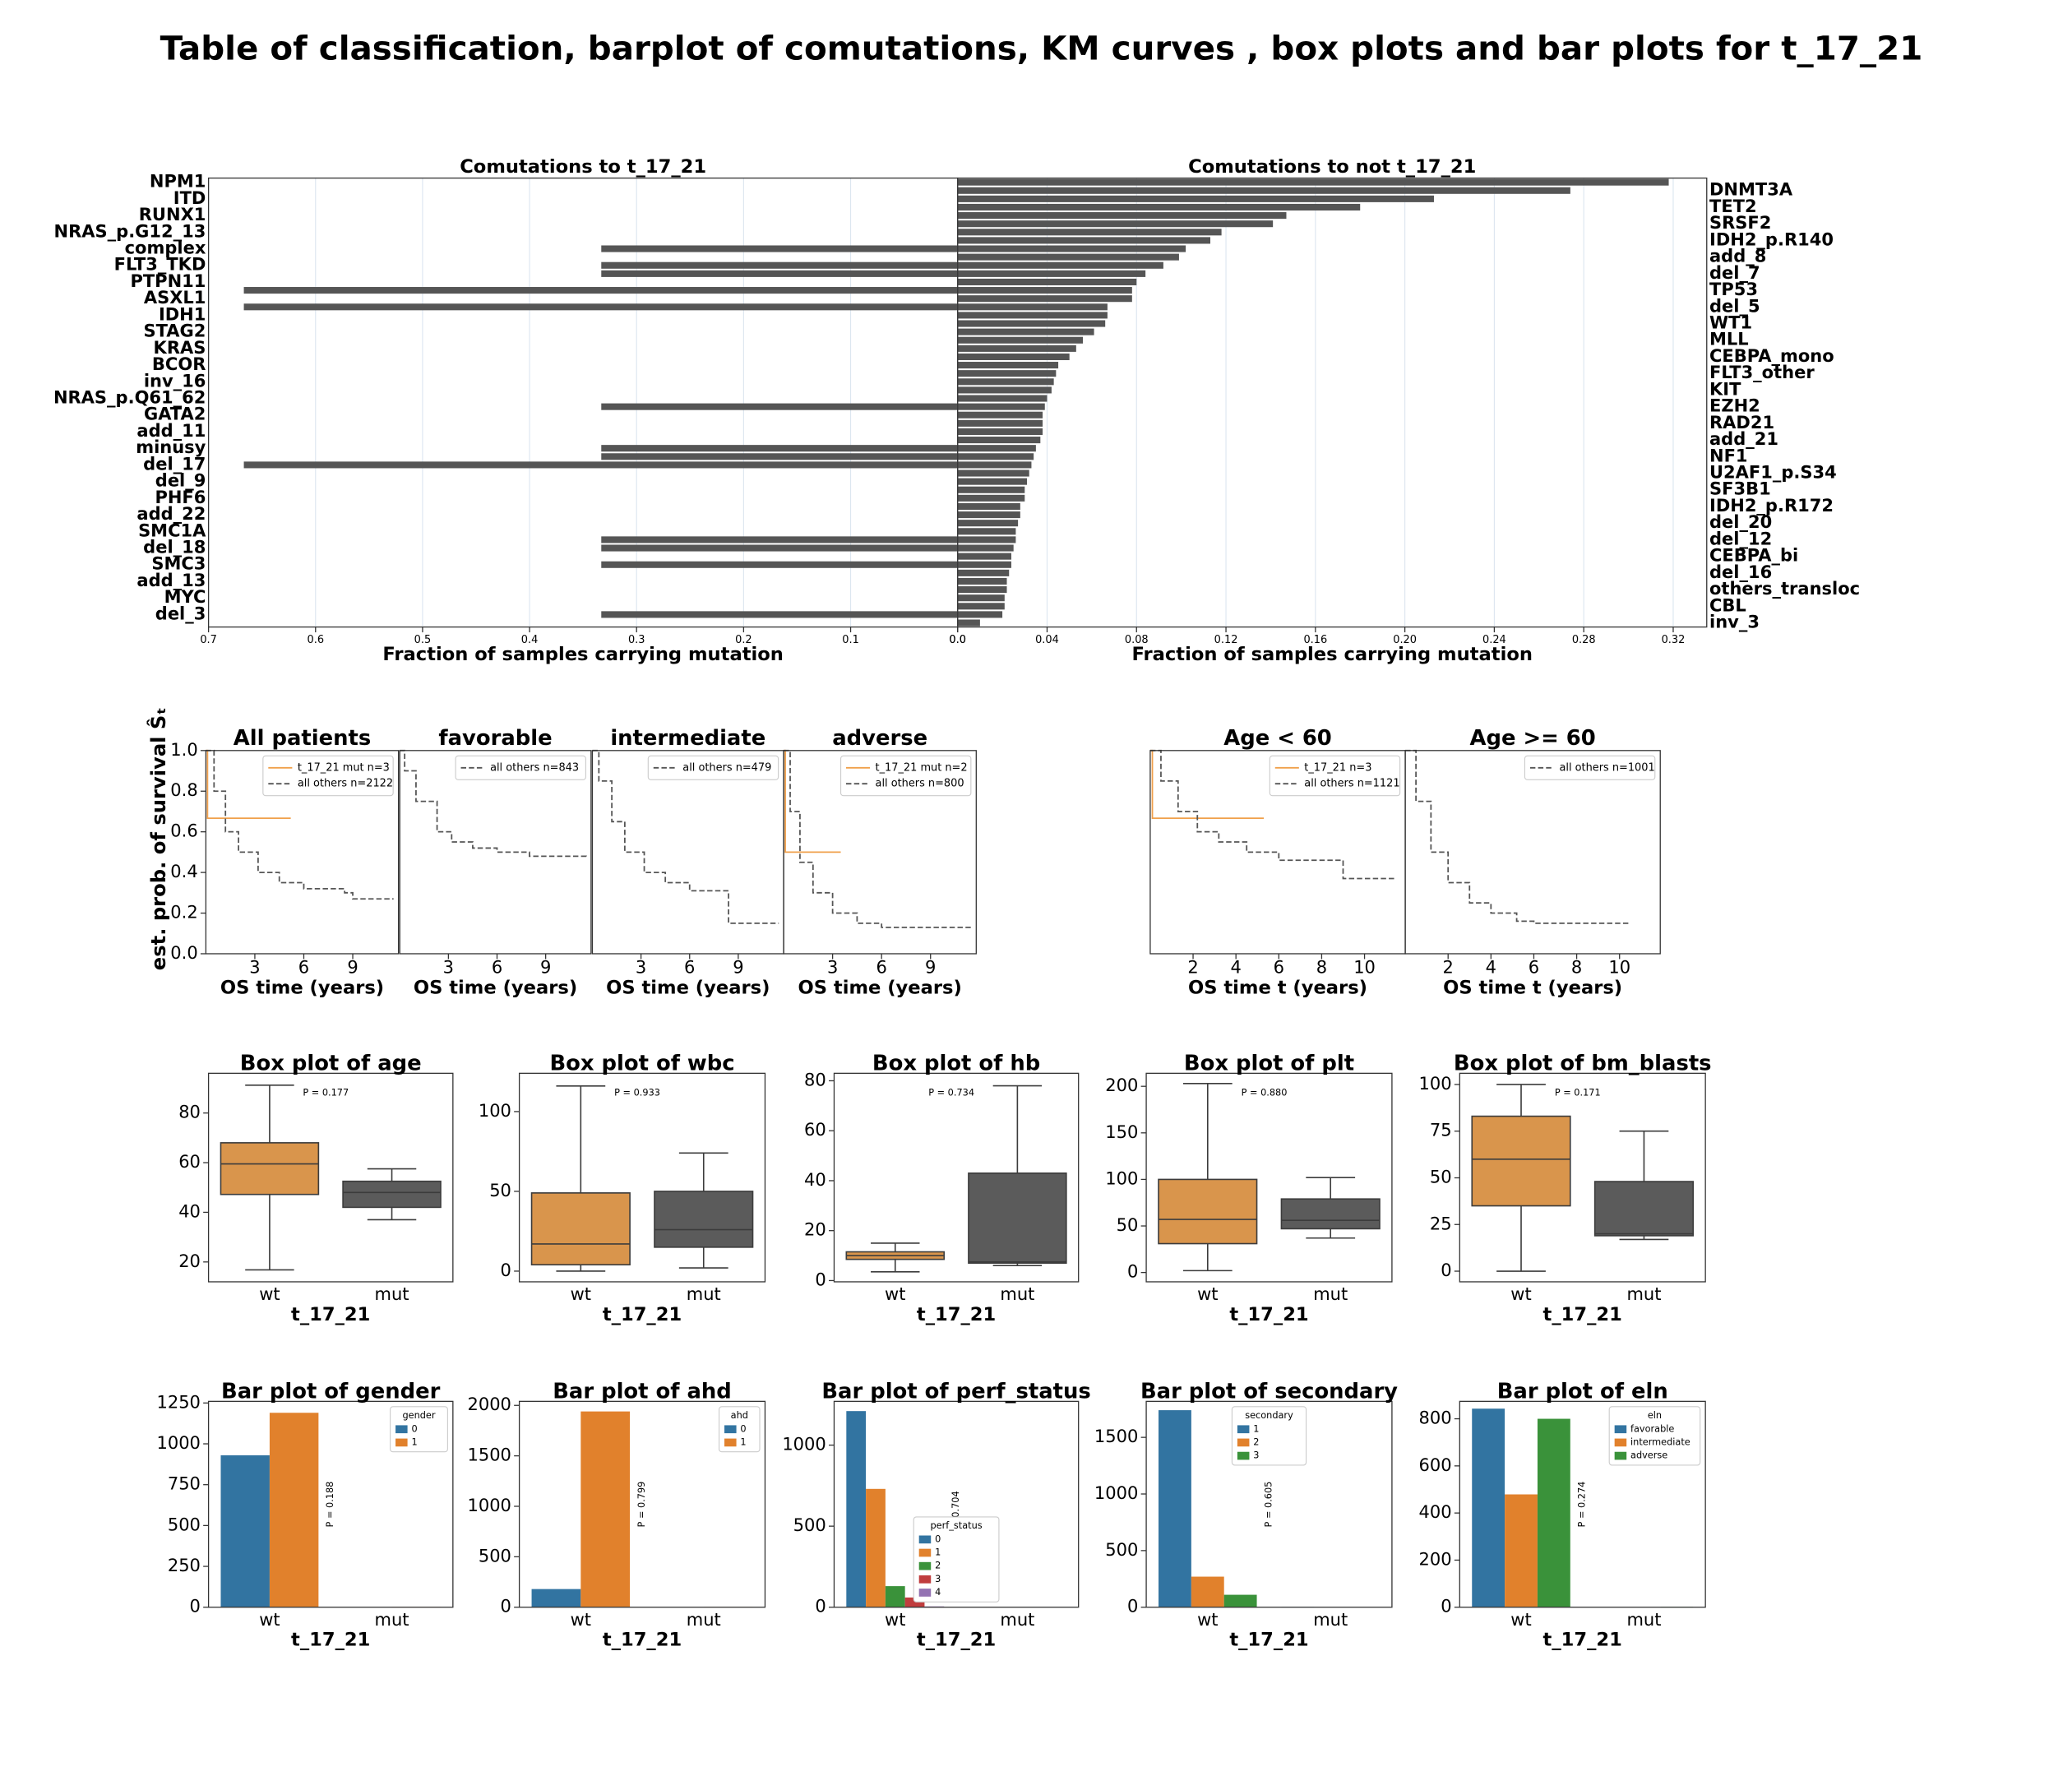 The width and height of the screenshot is (2072, 1776). I want to click on x-tick-label: 0.7, so click(208, 640).